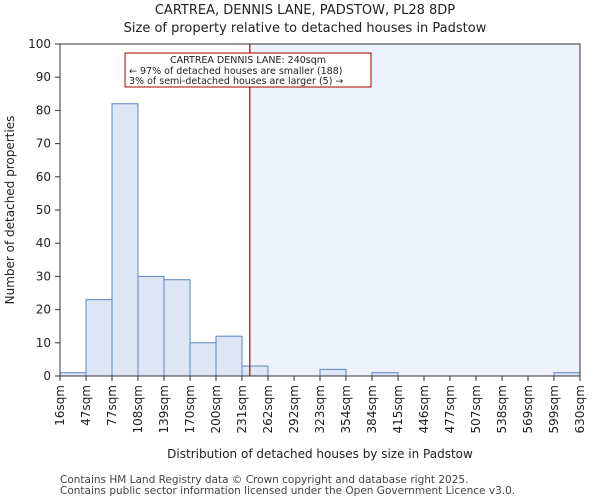 This screenshot has width=600, height=500. What do you see at coordinates (203, 359) in the screenshot?
I see `bar-170sqm` at bounding box center [203, 359].